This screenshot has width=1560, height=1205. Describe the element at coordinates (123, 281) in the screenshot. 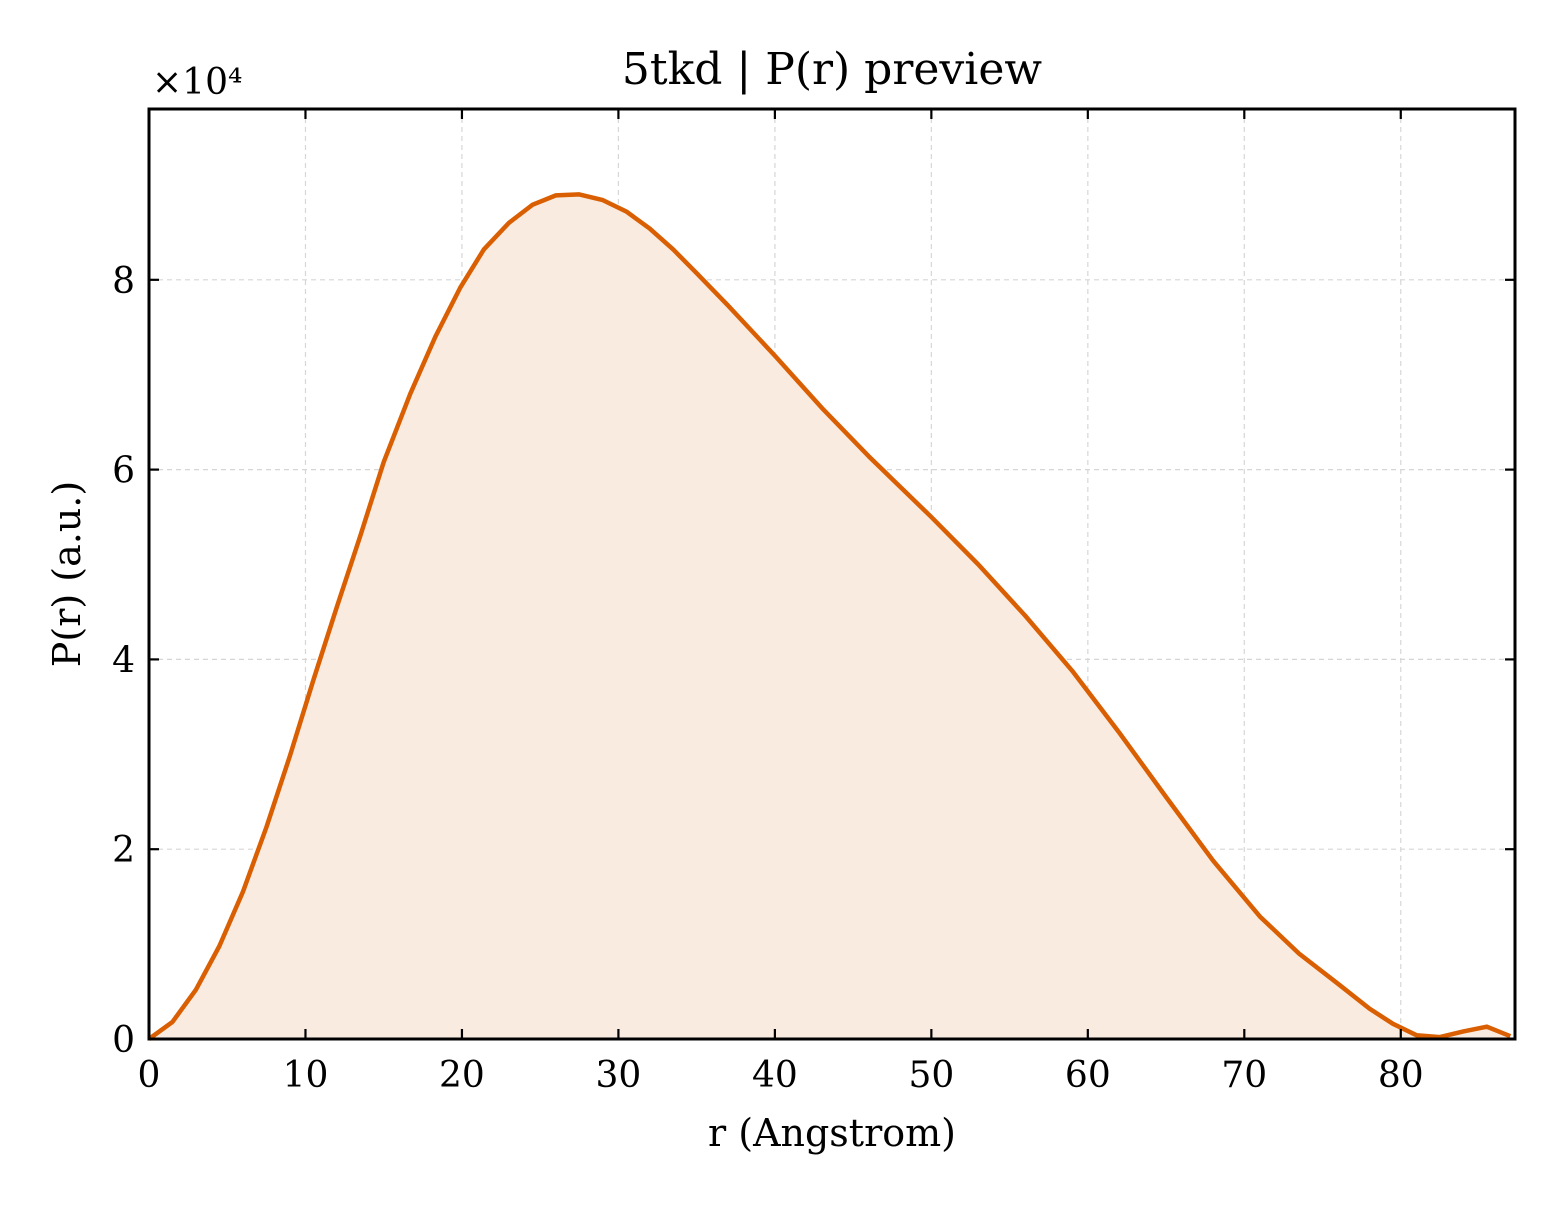

I see `y-tick-label: 8` at that location.